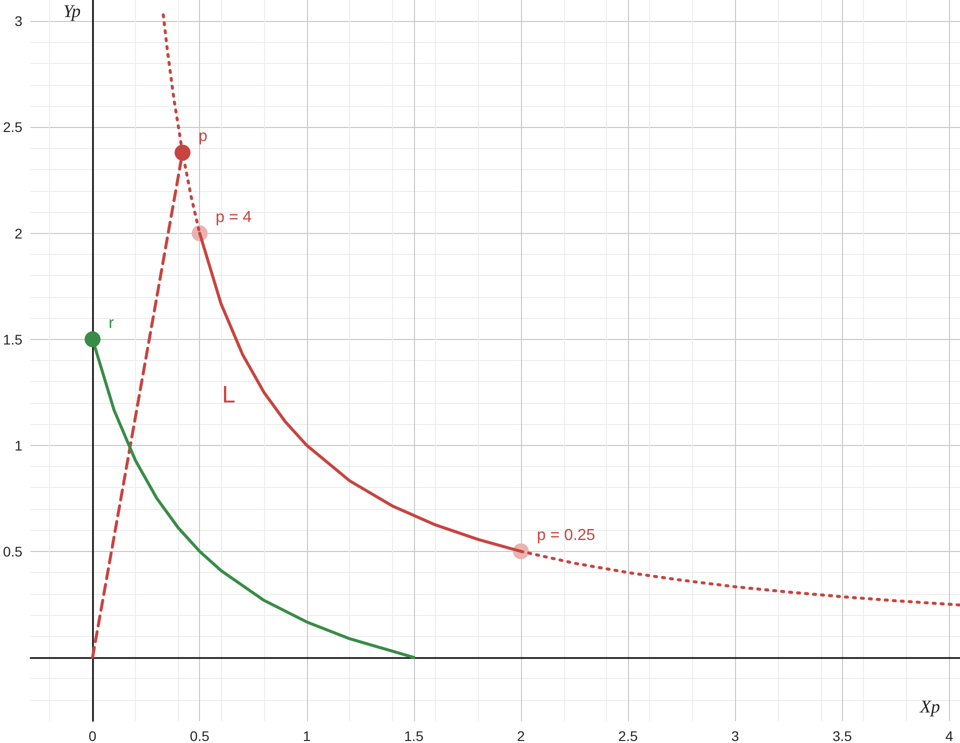  Describe the element at coordinates (234, 217) in the screenshot. I see `annotation: p = 4` at that location.